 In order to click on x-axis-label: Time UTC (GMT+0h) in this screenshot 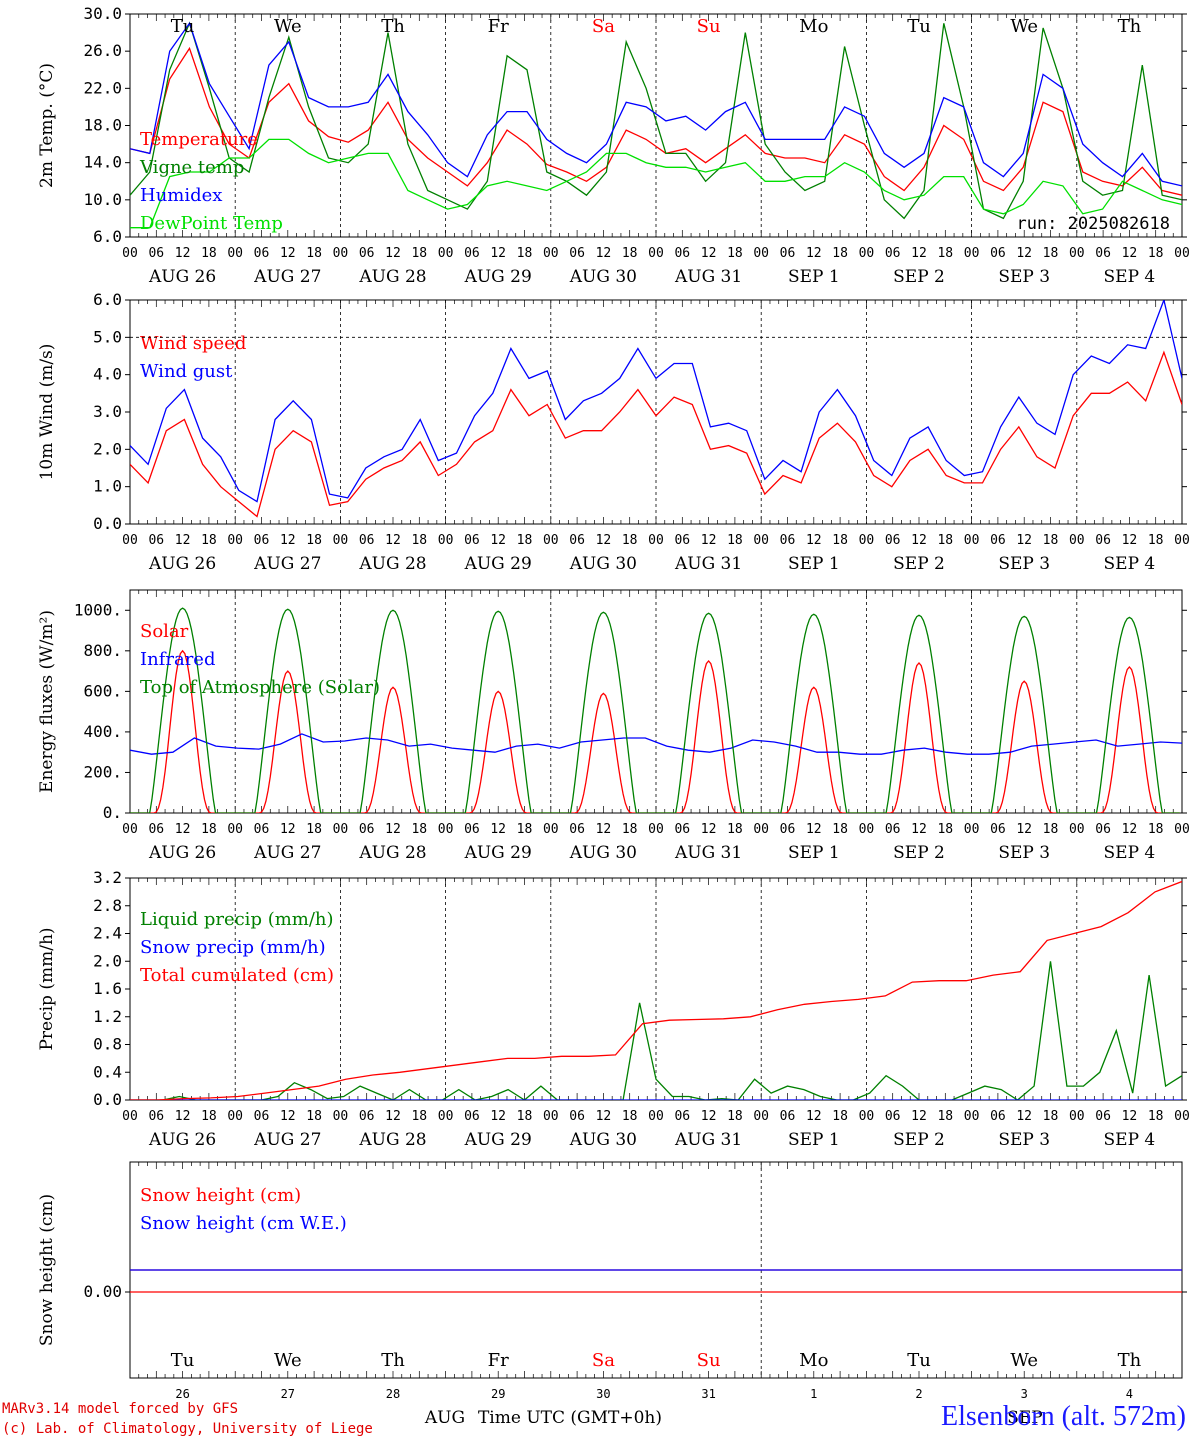, I will do `click(570, 1418)`.